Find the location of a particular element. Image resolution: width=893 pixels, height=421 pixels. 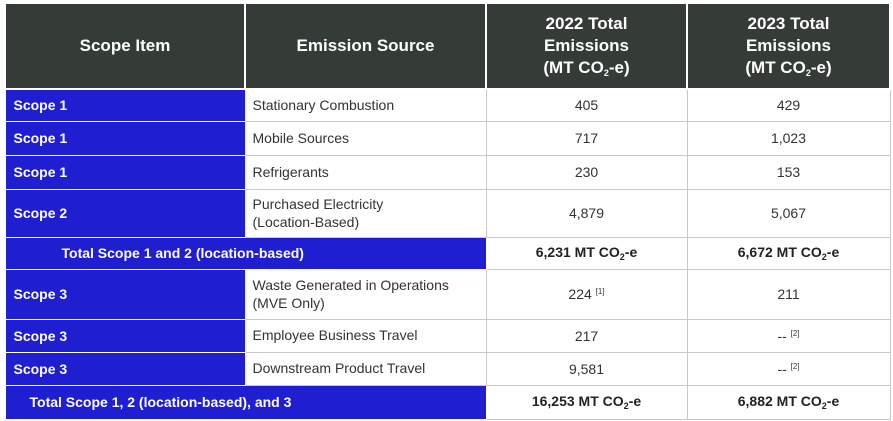

value-2022-cell: 230 is located at coordinates (586, 172).